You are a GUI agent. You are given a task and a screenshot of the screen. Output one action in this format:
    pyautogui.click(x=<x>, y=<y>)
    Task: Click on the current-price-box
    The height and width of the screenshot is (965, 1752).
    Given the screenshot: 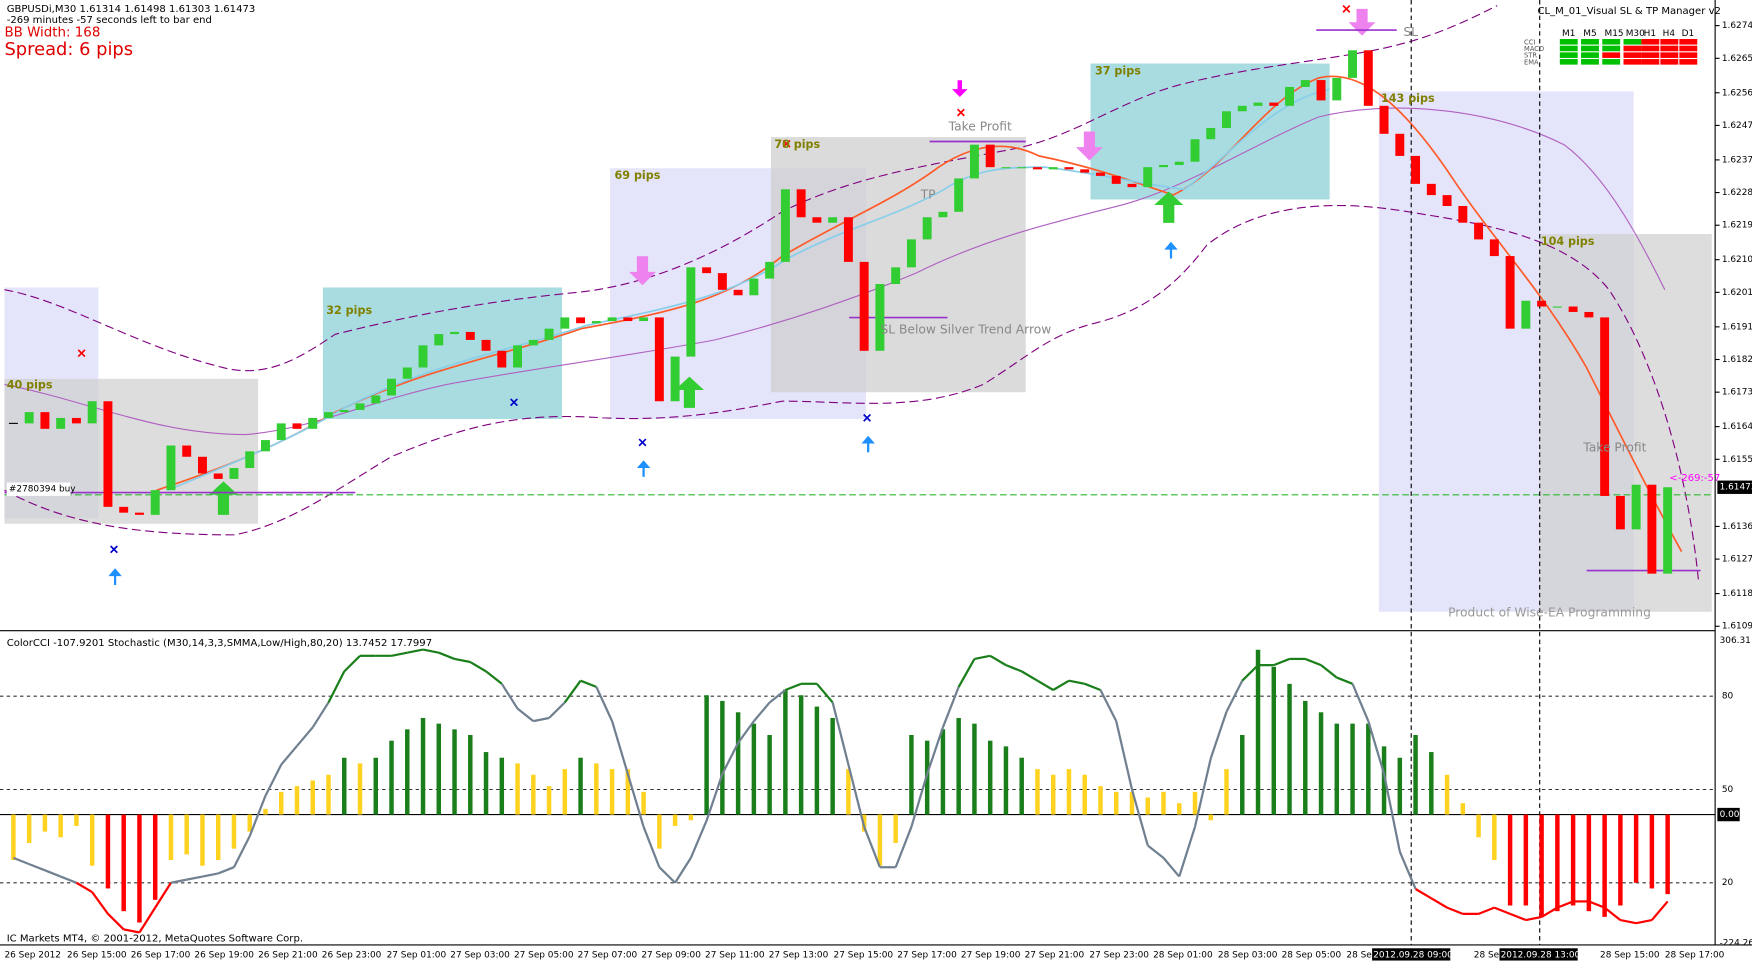 What is the action you would take?
    pyautogui.click(x=1734, y=487)
    